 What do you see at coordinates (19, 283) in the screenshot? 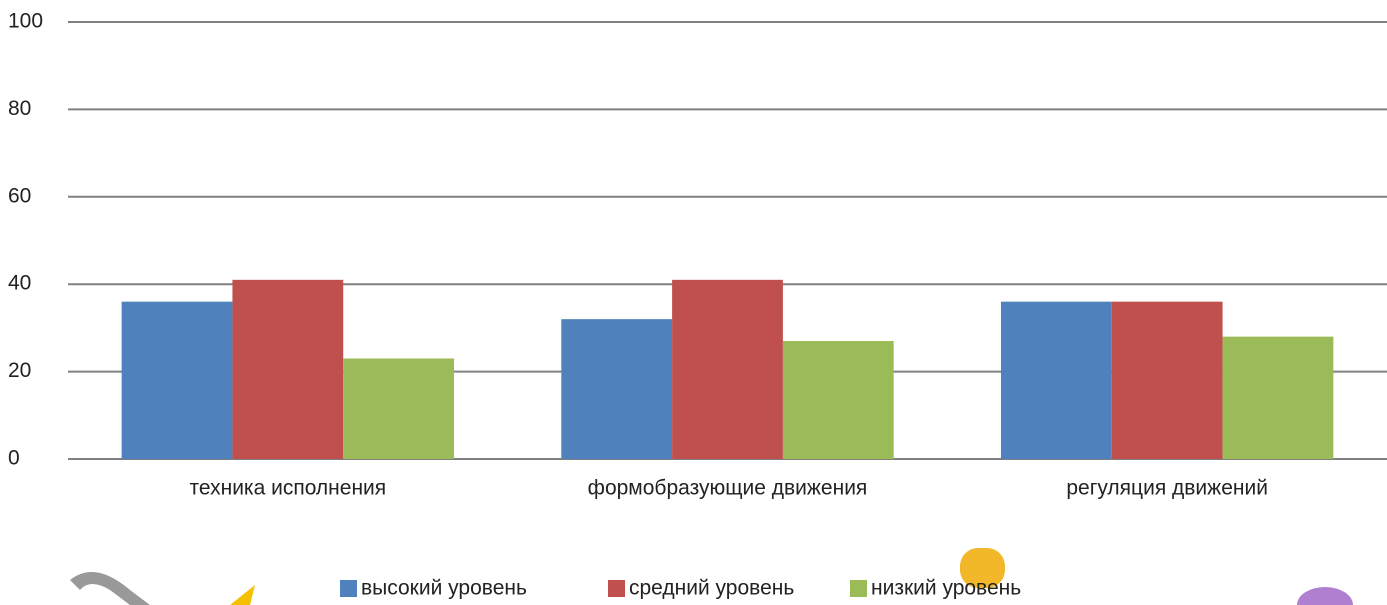
I see `y-tick-label: 40` at bounding box center [19, 283].